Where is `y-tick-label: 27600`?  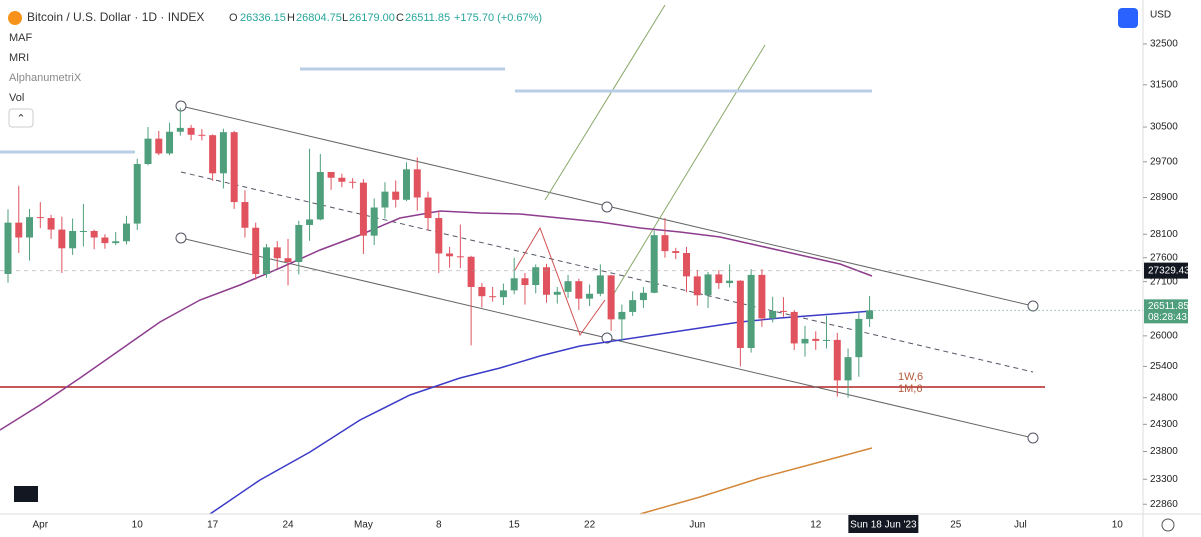 y-tick-label: 27600 is located at coordinates (1164, 257).